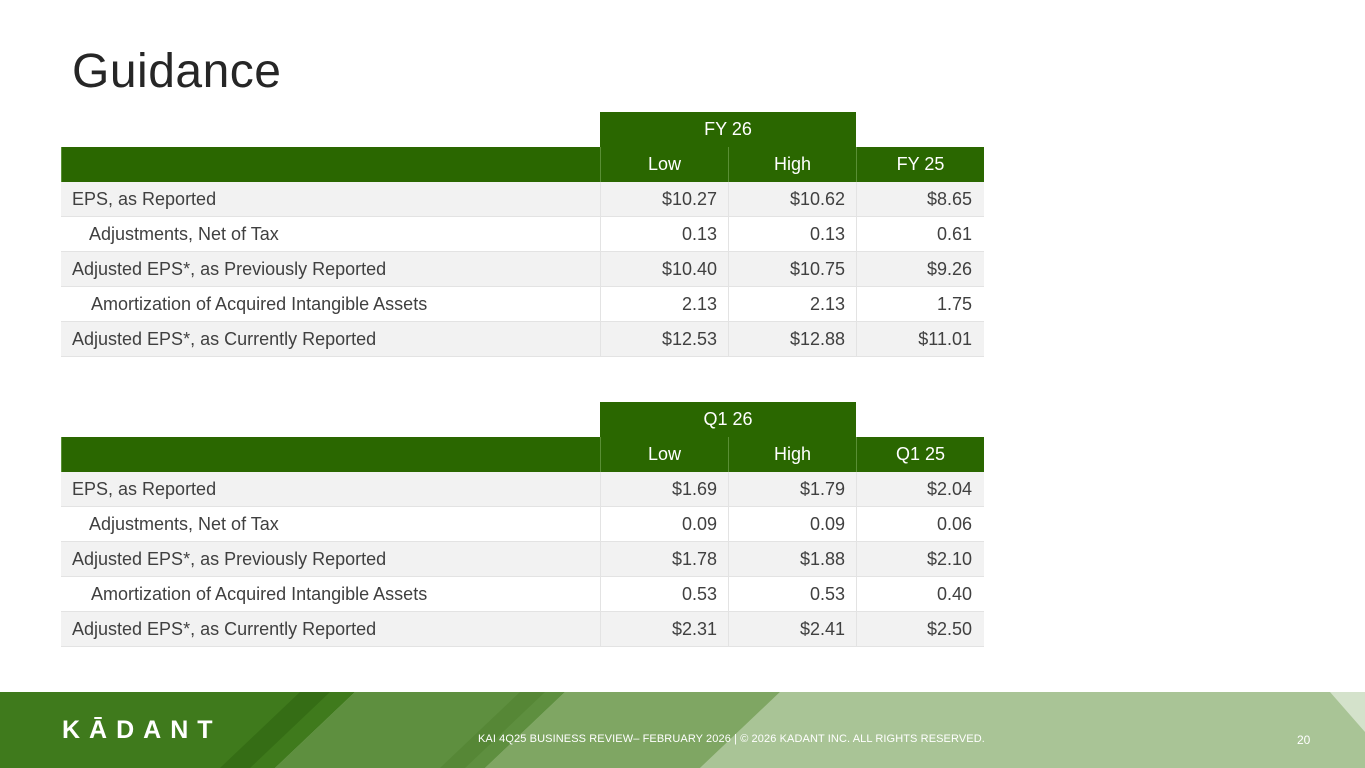 This screenshot has width=1365, height=768. I want to click on row-low: $1.78, so click(664, 559).